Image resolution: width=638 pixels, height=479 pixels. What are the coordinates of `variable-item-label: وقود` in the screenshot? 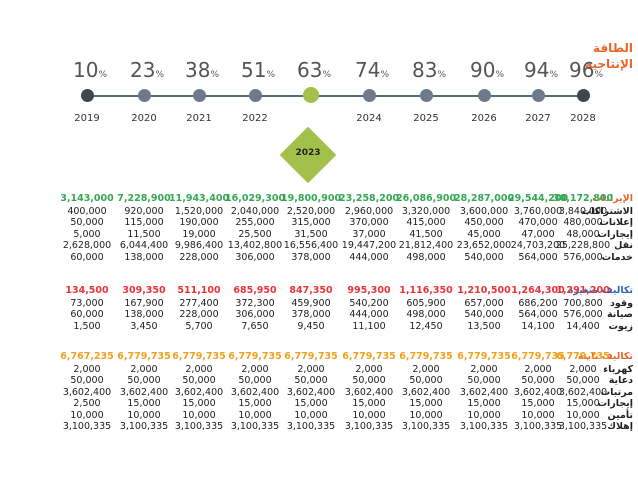 It's located at (621, 303).